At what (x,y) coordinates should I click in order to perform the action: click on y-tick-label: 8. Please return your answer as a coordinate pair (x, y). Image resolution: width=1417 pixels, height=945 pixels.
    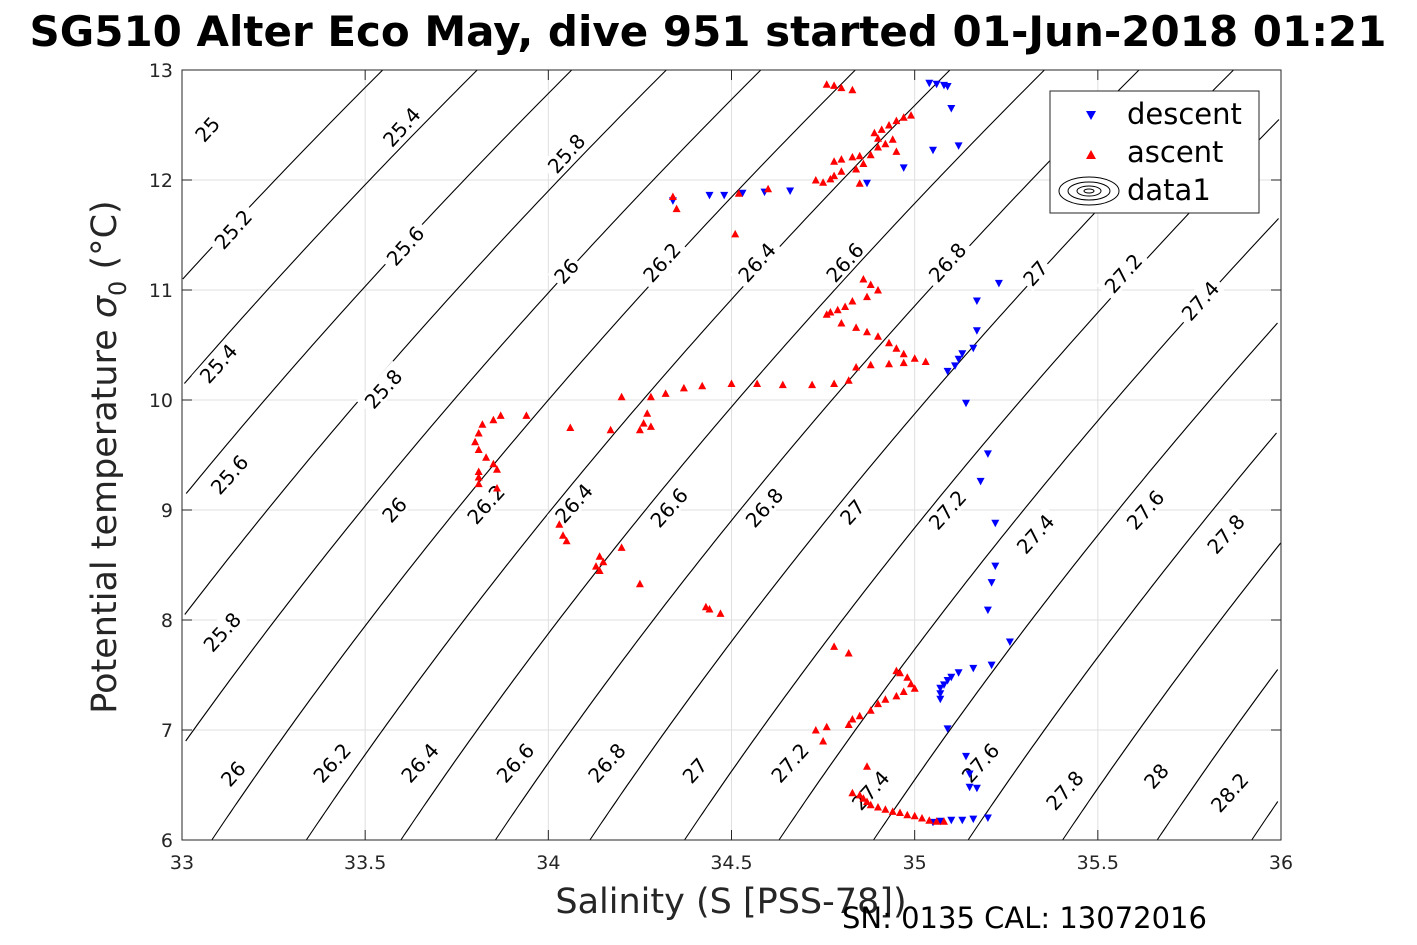
    Looking at the image, I should click on (167, 621).